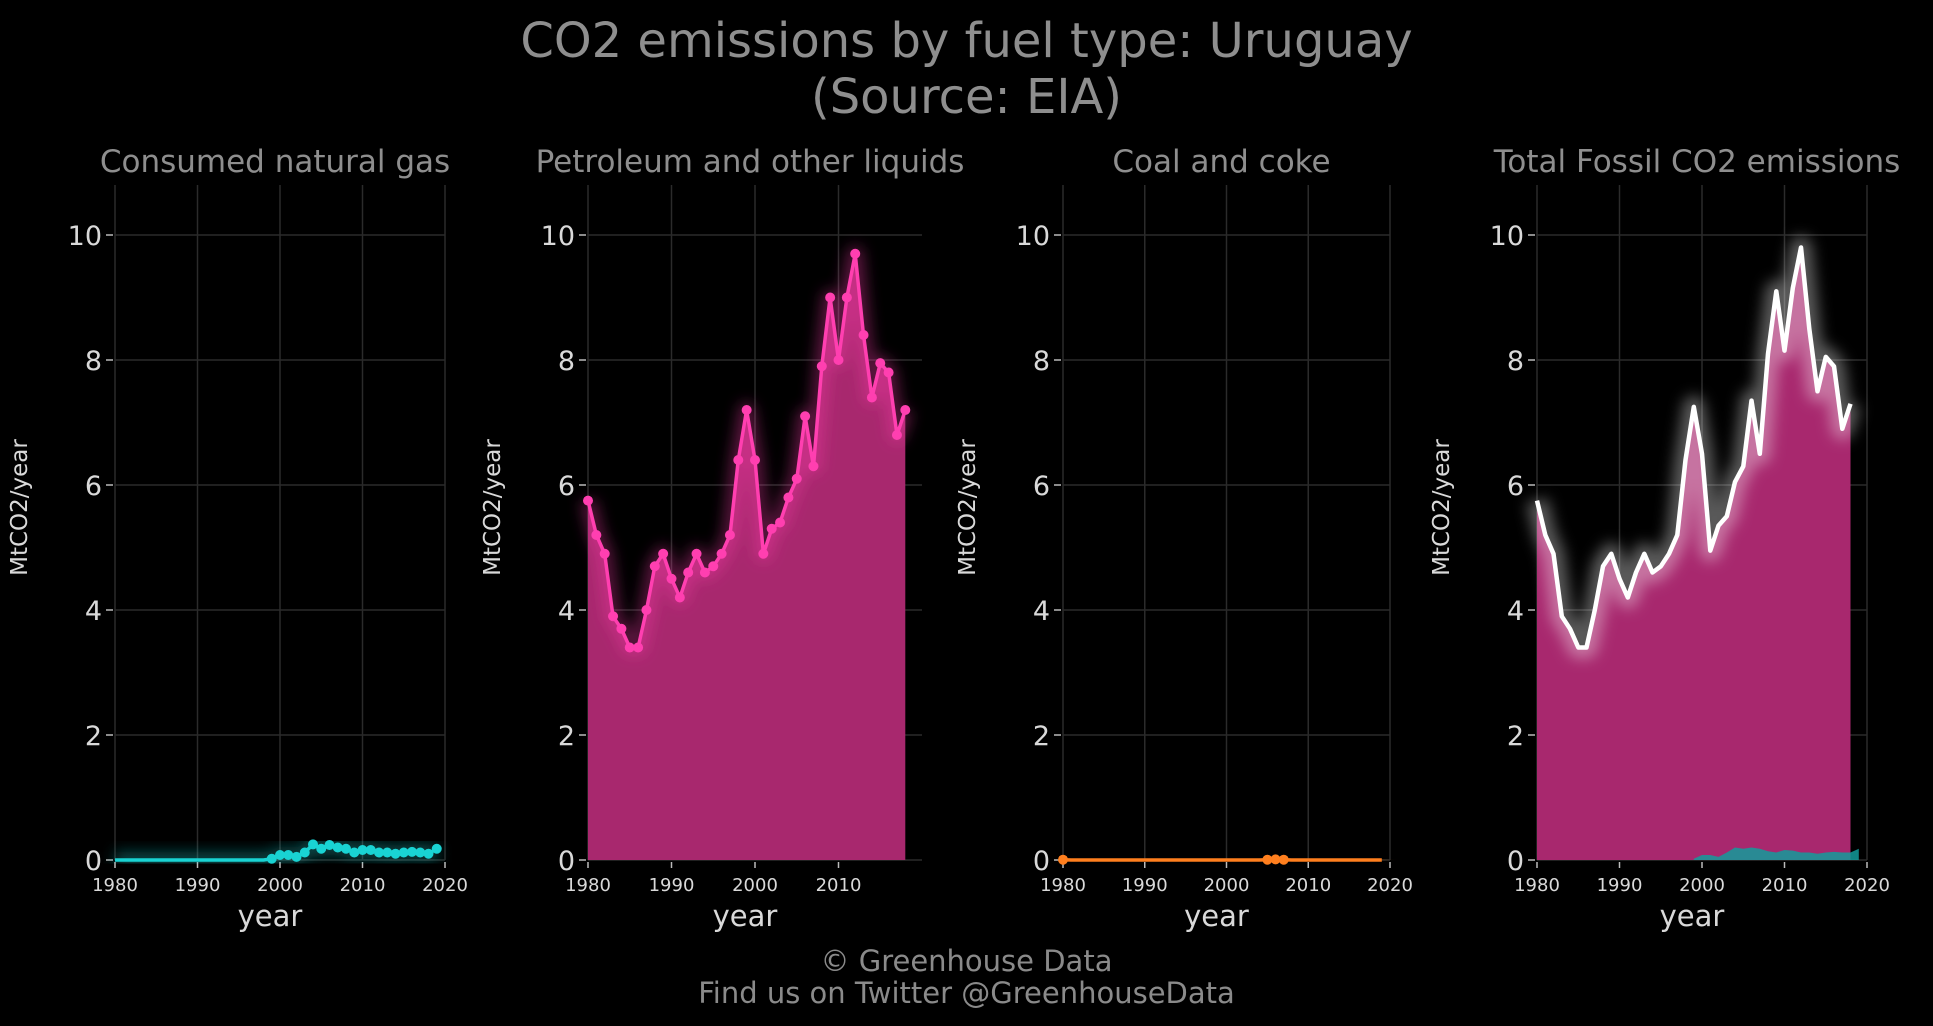 Image resolution: width=1933 pixels, height=1026 pixels. What do you see at coordinates (966, 41) in the screenshot?
I see `chart-title-line1: CO2 emissions by fuel type: Uruguay` at bounding box center [966, 41].